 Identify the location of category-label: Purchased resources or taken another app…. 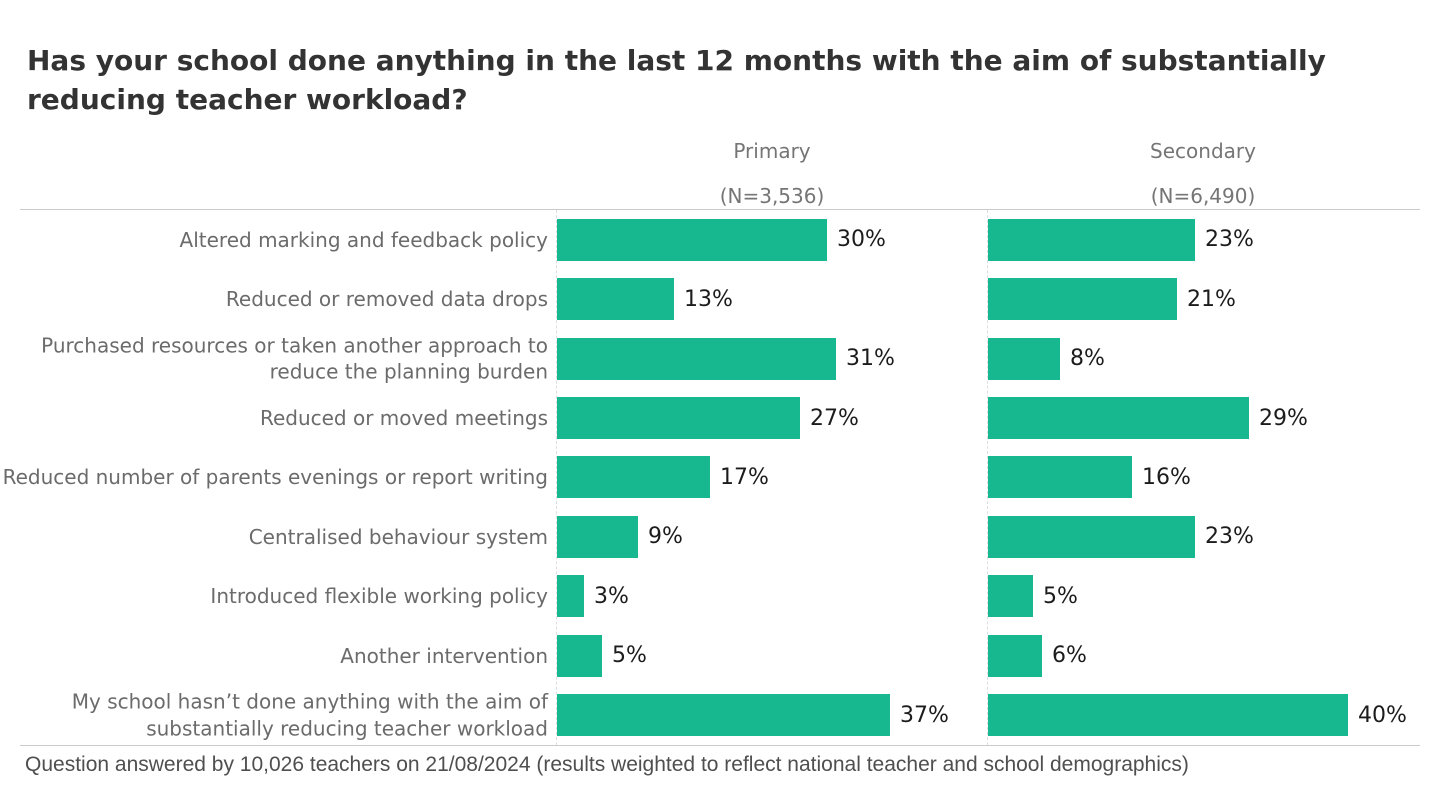
(294, 358).